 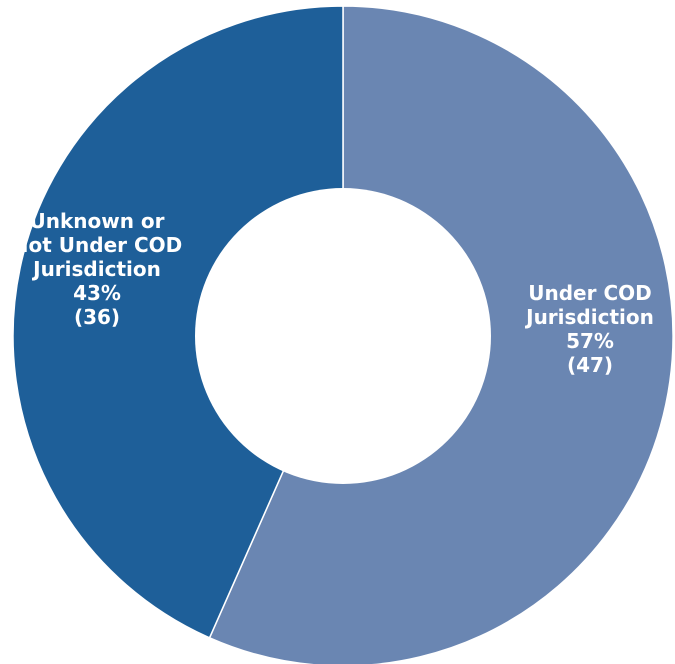 What do you see at coordinates (97, 317) in the screenshot?
I see `slice-count-label: (36)` at bounding box center [97, 317].